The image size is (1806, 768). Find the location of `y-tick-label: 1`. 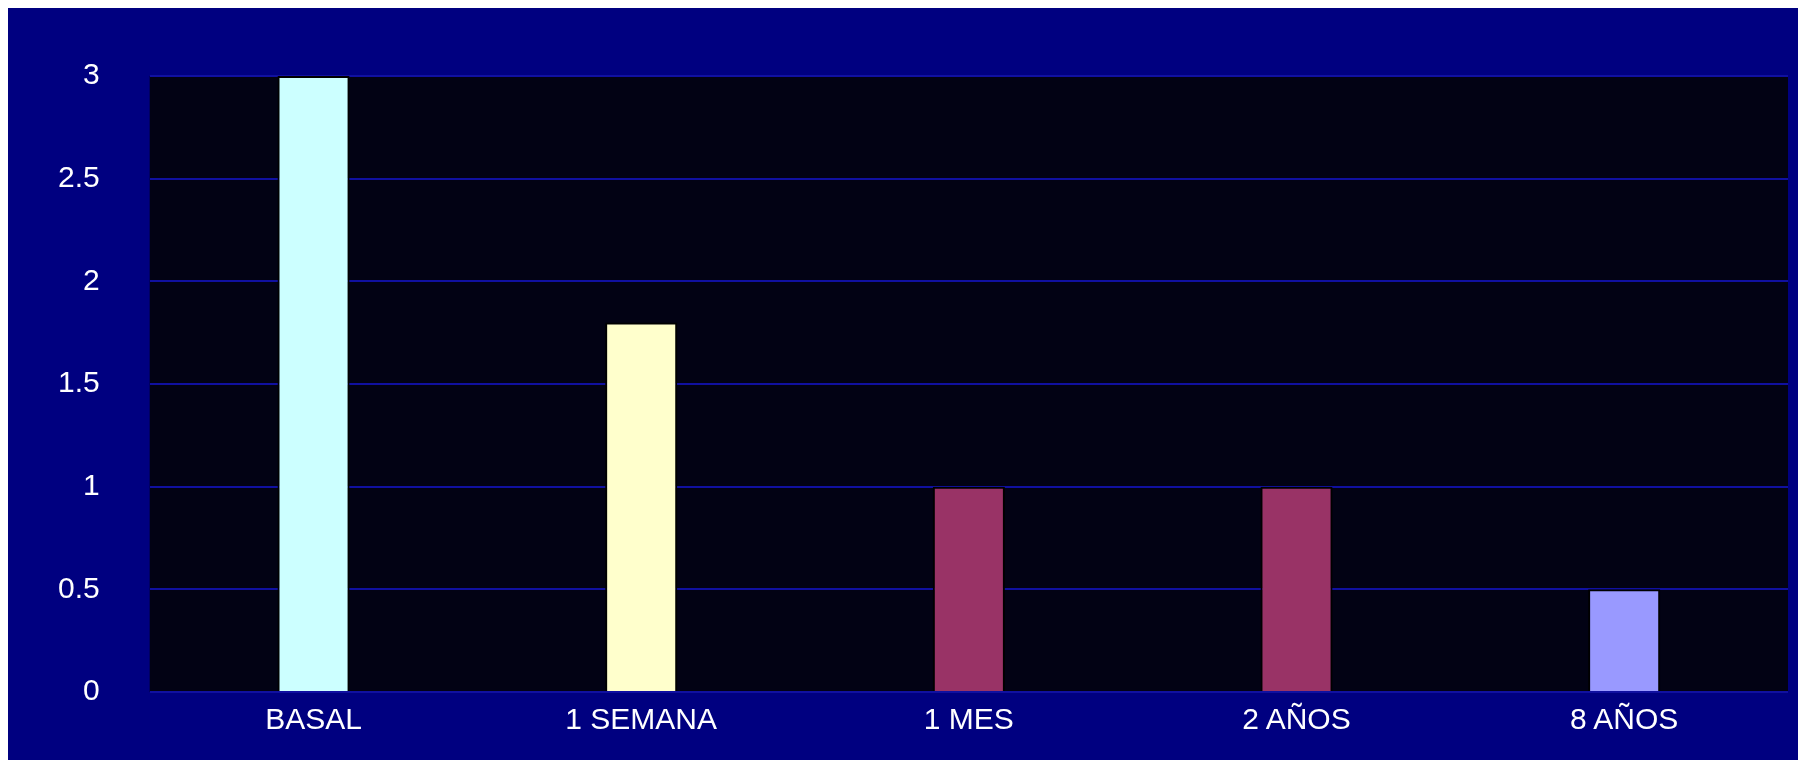

y-tick-label: 1 is located at coordinates (91, 484).